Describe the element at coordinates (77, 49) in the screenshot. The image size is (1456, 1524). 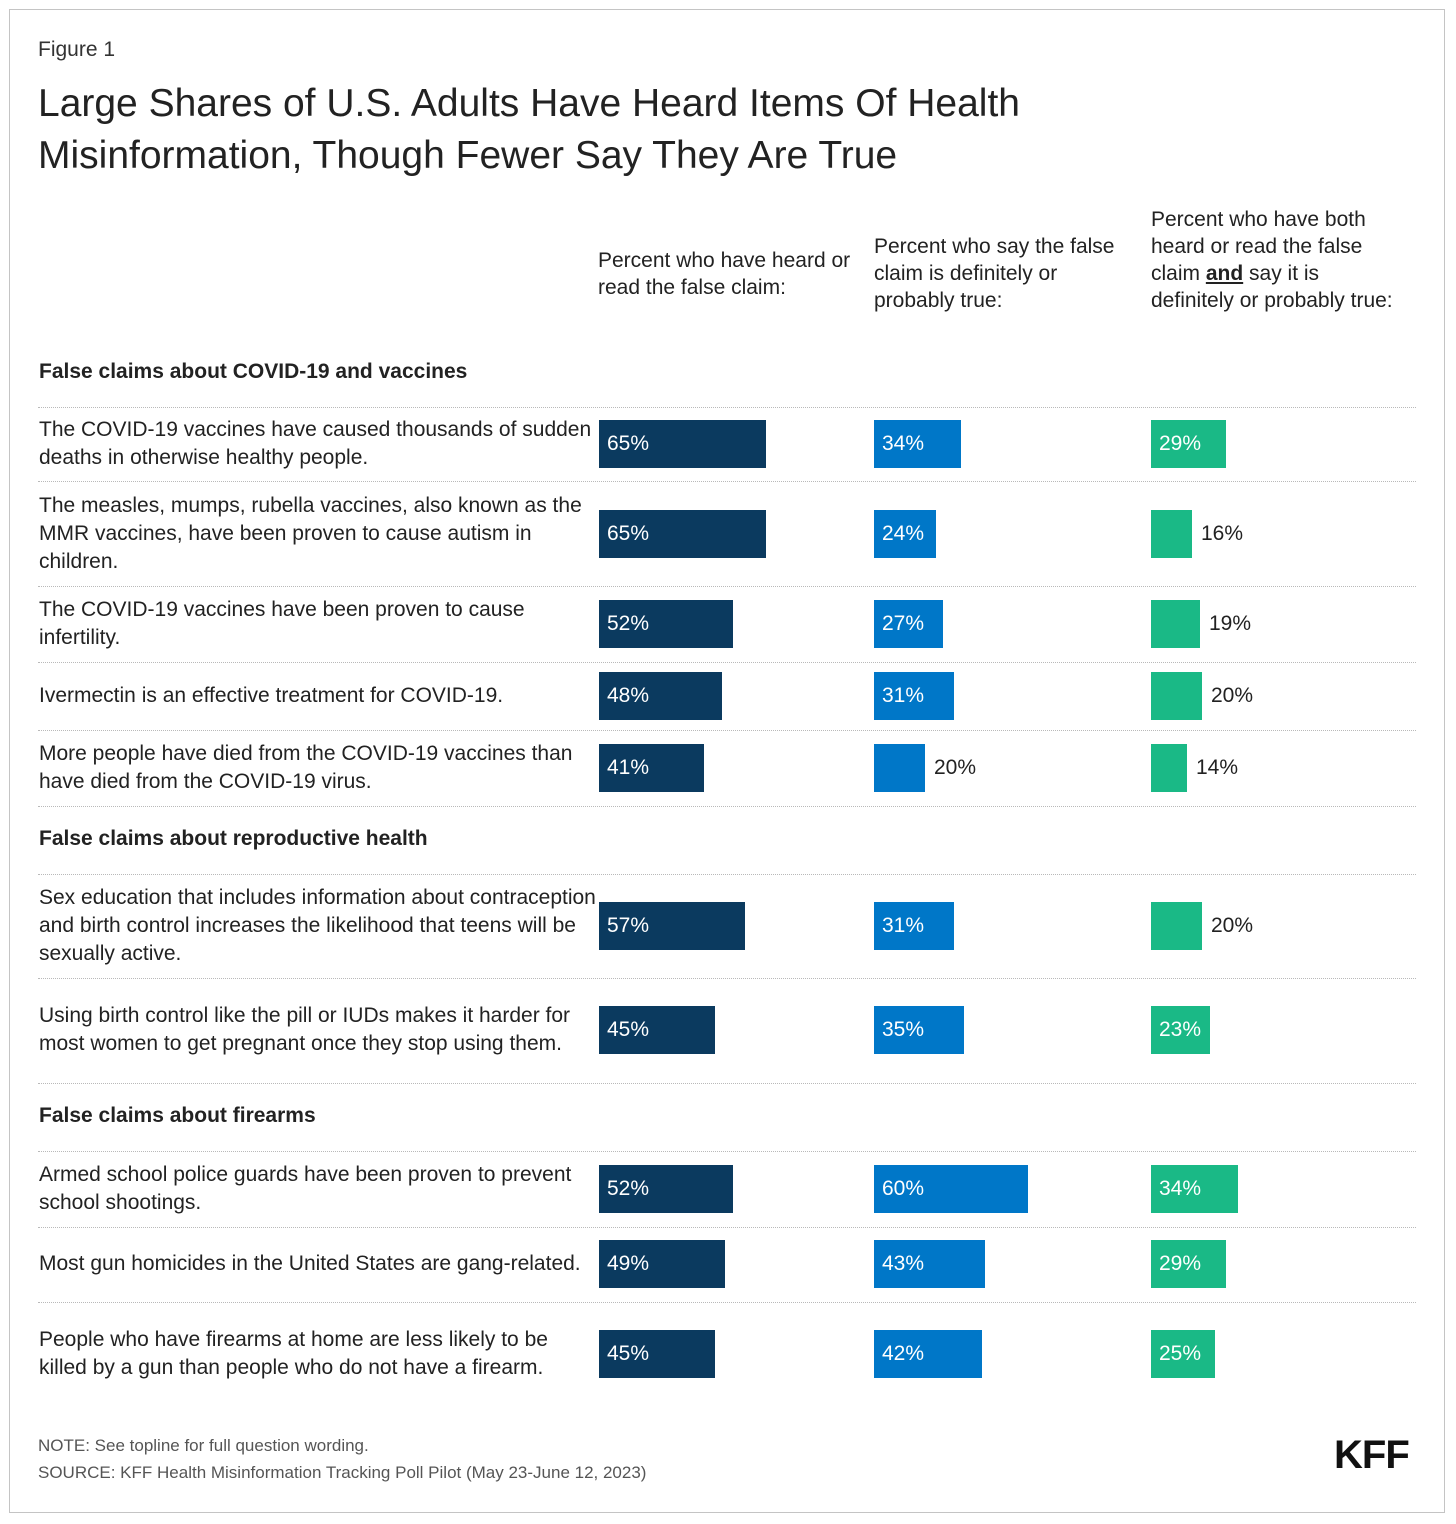
I see `figure-label: Figure 1` at that location.